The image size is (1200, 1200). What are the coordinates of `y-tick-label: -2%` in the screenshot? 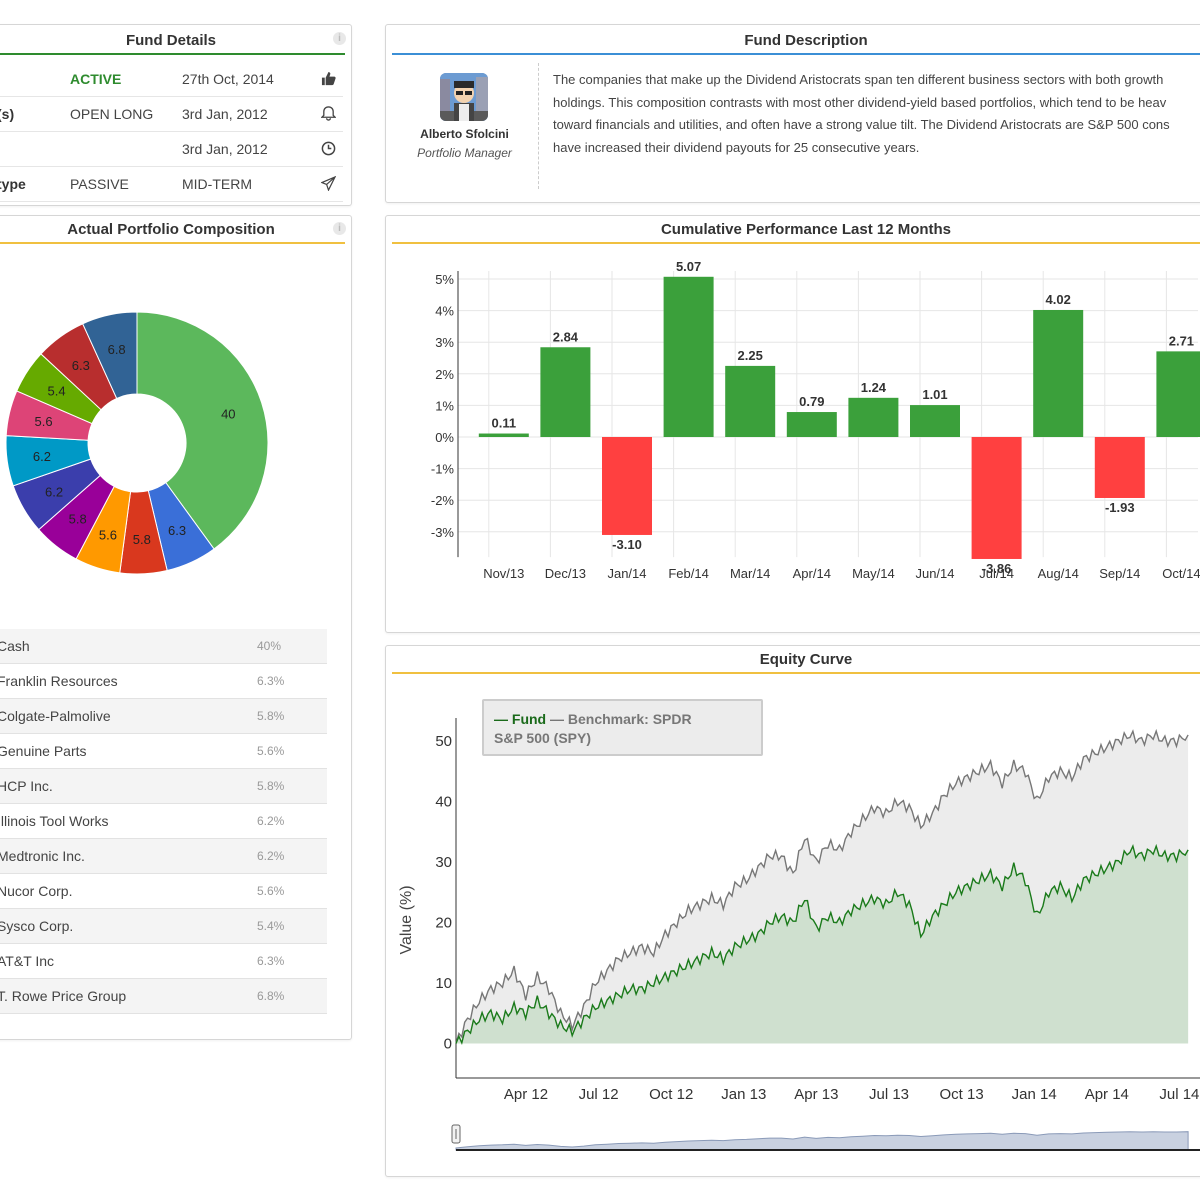 It's located at (443, 500).